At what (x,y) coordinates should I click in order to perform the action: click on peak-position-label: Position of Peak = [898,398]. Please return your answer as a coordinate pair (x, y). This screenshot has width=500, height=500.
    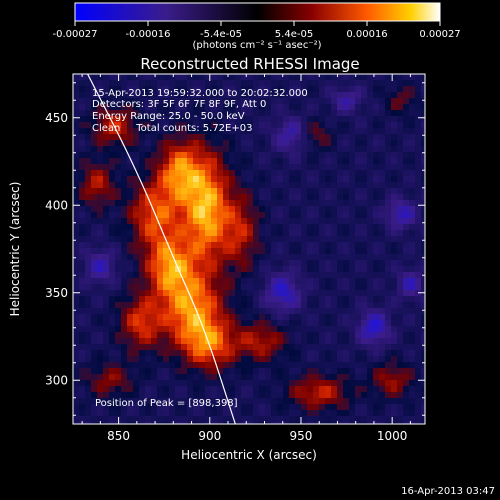
    Looking at the image, I should click on (166, 403).